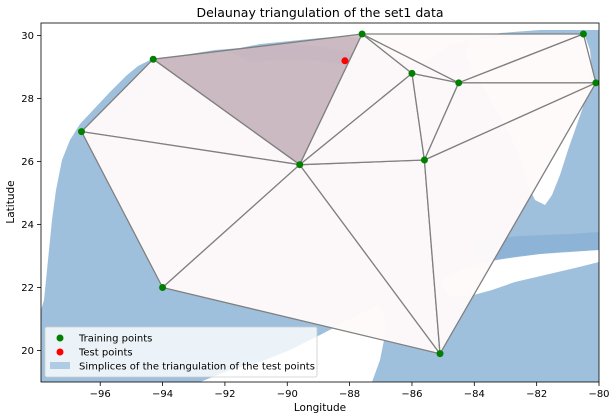 This screenshot has height=420, width=616. Describe the element at coordinates (27, 99) in the screenshot. I see `y-tick-label: 28` at that location.